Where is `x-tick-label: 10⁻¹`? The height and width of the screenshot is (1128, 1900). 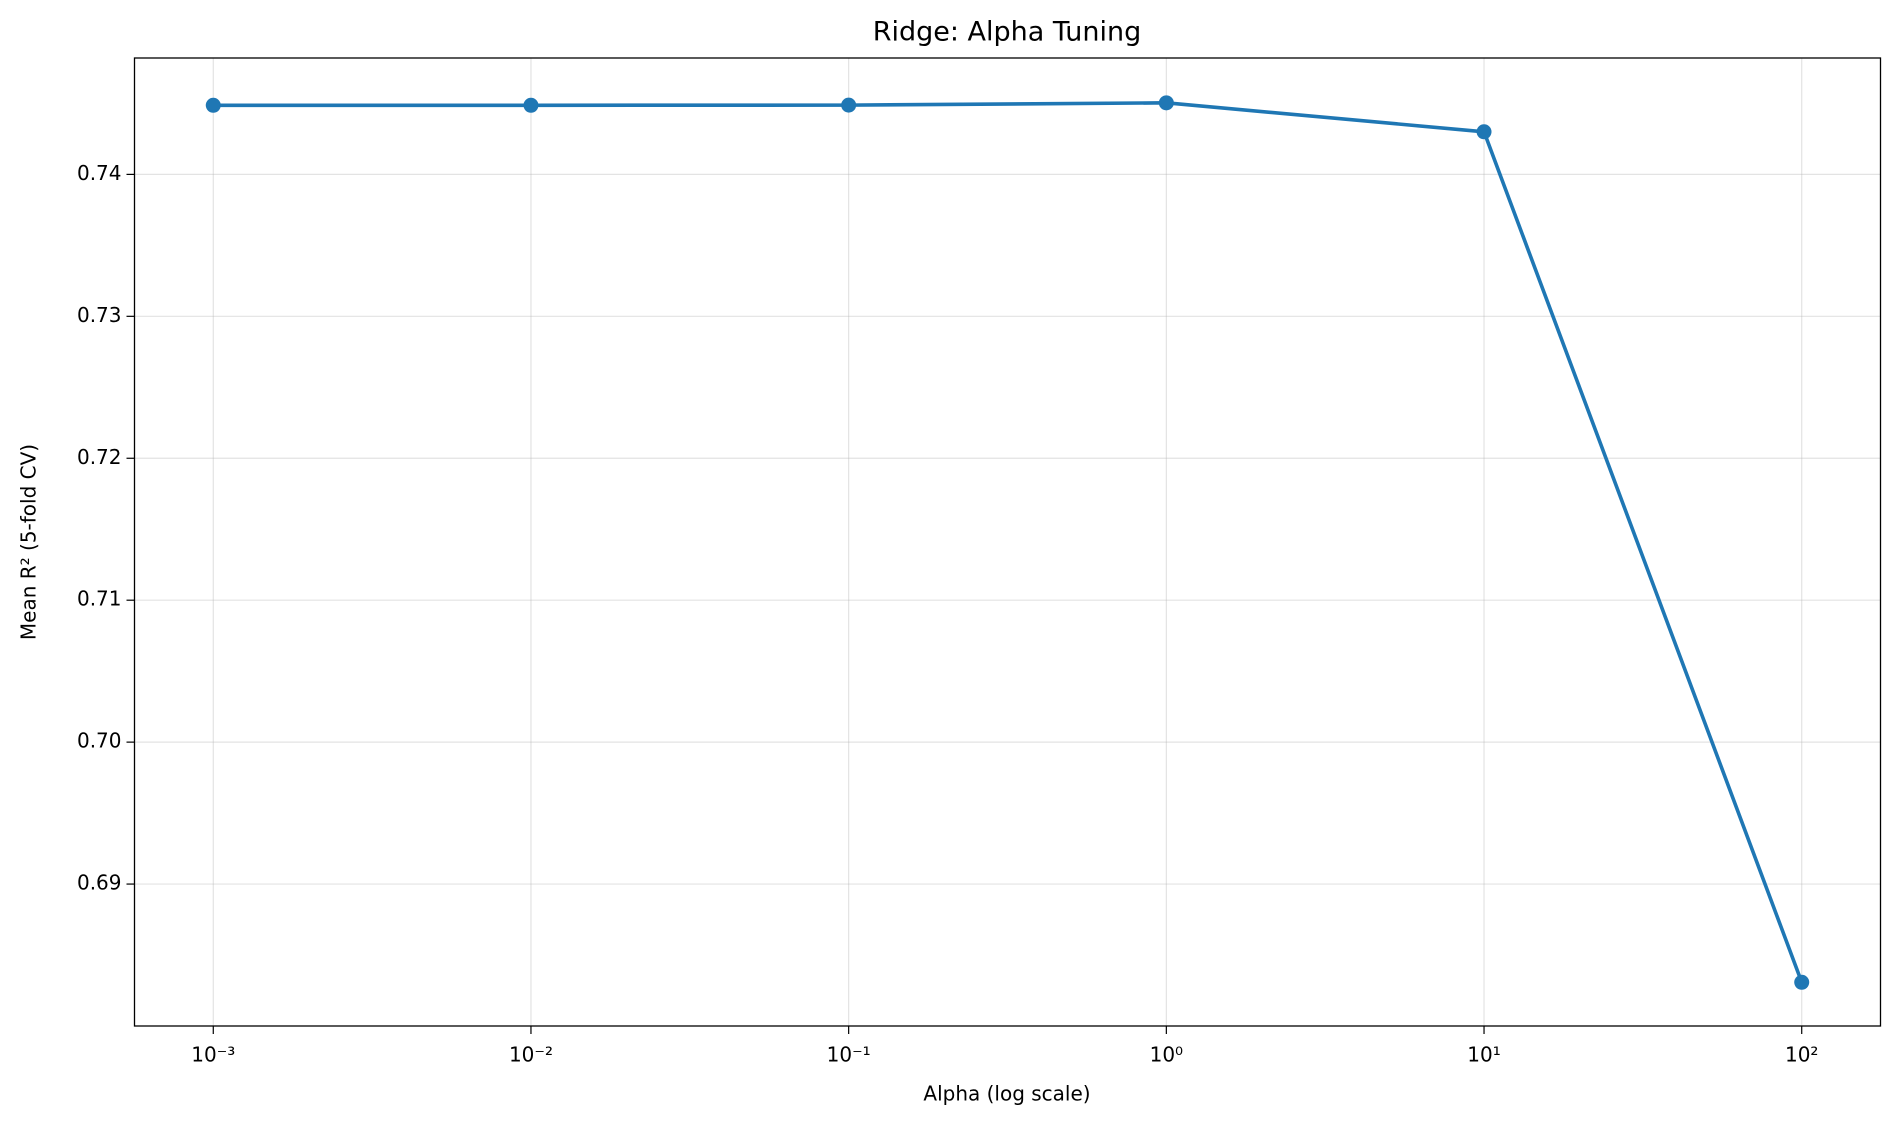
x-tick-label: 10⁻¹ is located at coordinates (849, 1055).